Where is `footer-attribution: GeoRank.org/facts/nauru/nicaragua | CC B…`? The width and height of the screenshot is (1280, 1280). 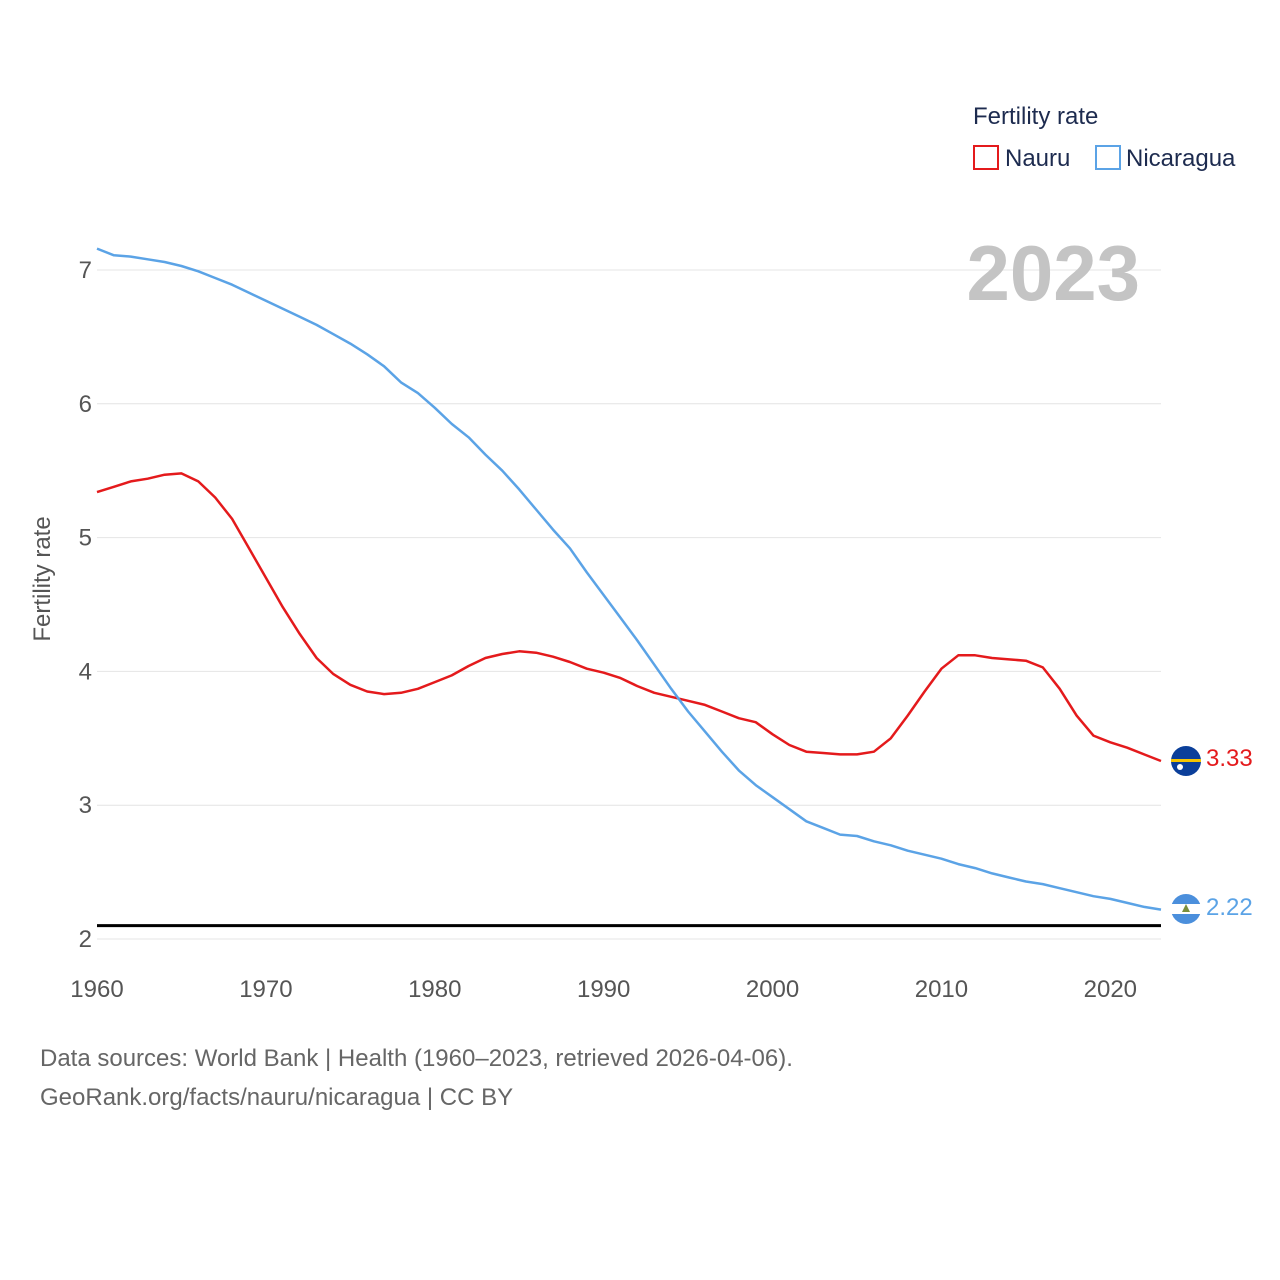
footer-attribution: GeoRank.org/facts/nauru/nicaragua | CC B… is located at coordinates (277, 1097).